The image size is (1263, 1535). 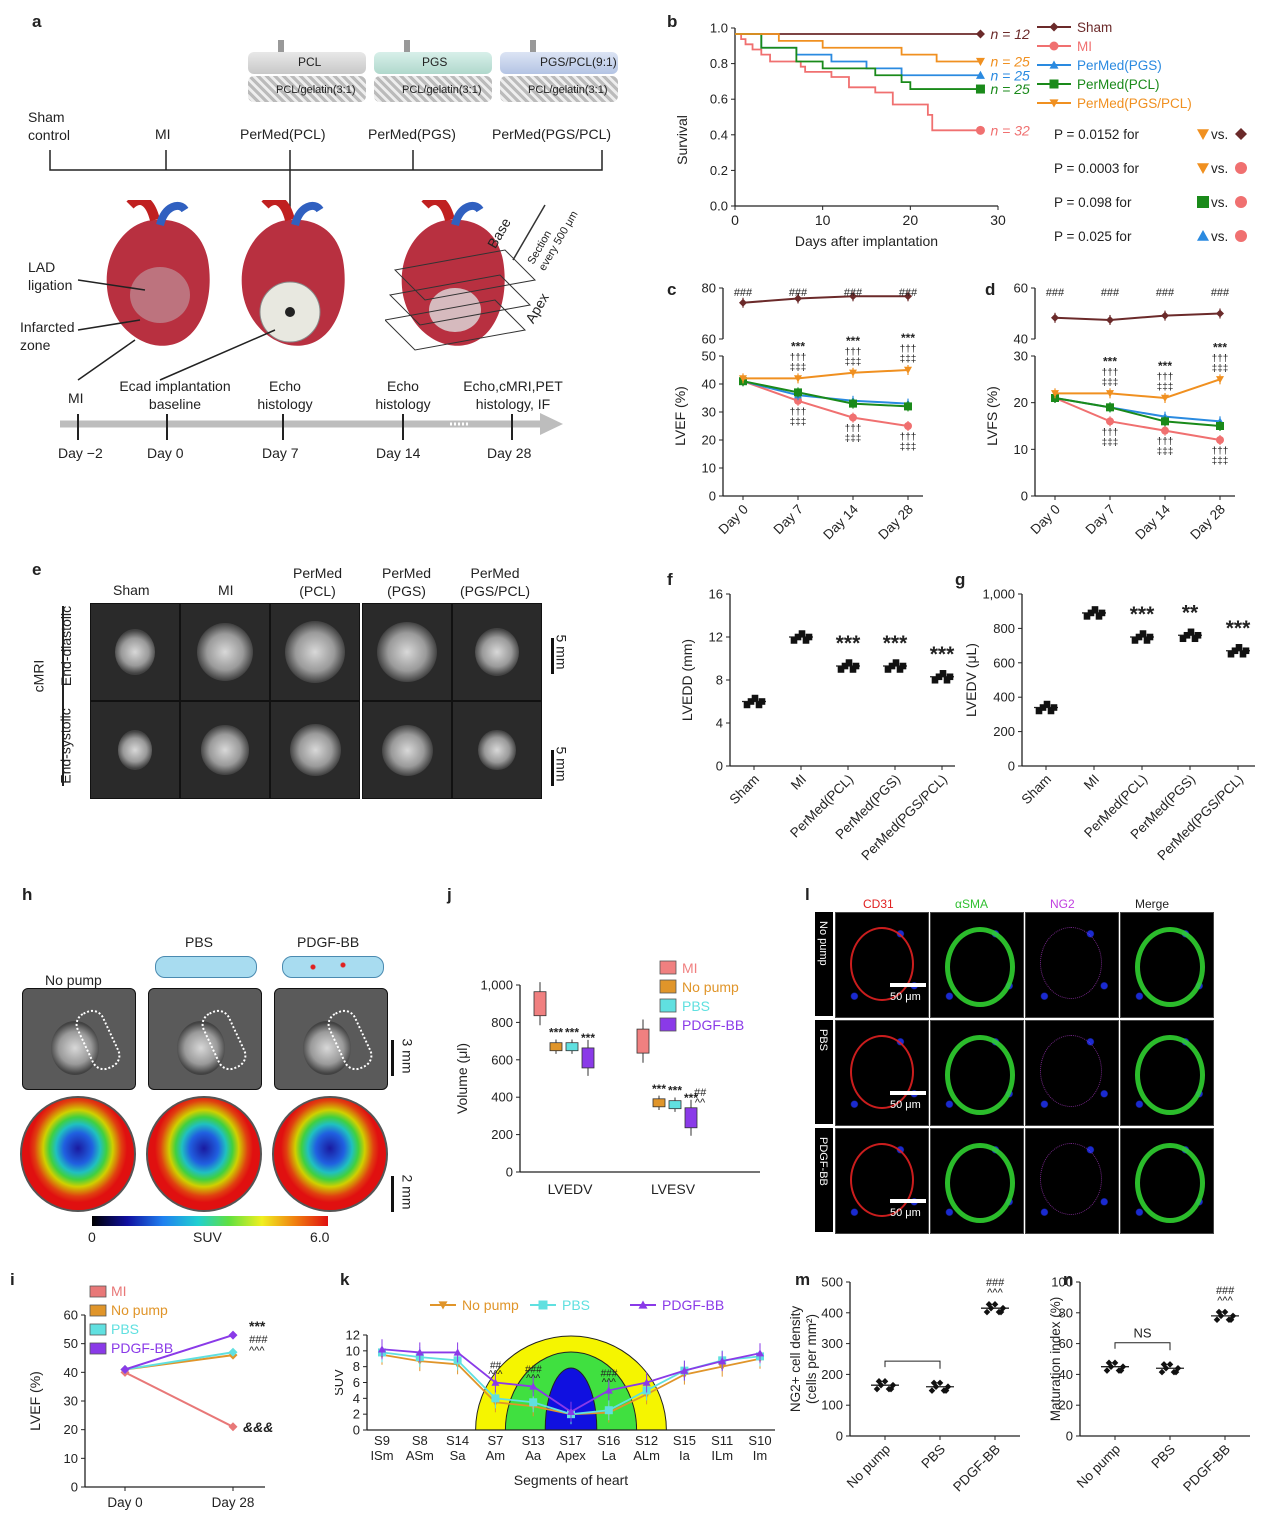 What do you see at coordinates (571, 1455) in the screenshot?
I see `chart-k-x-tick-sublabel: Apex` at bounding box center [571, 1455].